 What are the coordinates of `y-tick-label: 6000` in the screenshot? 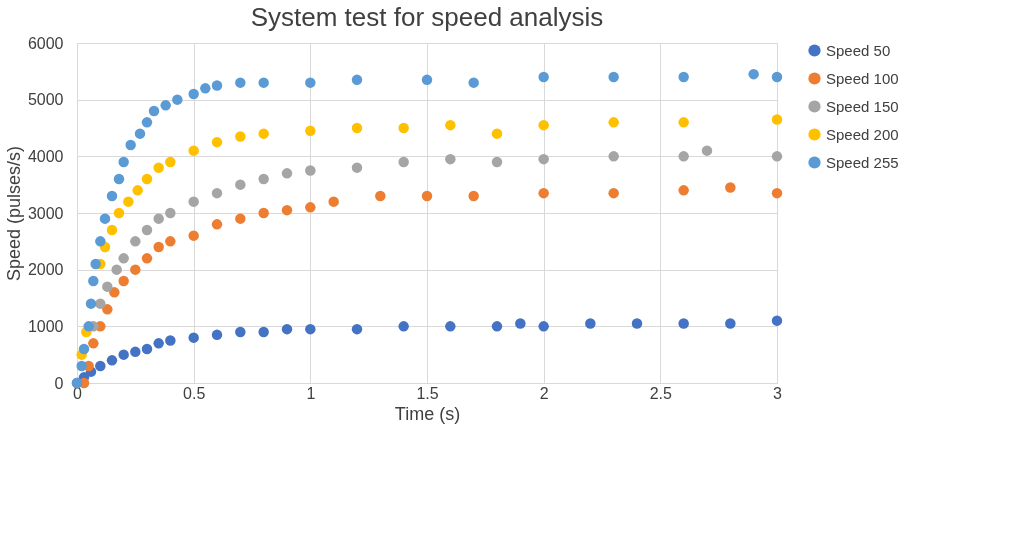 It's located at (45, 43).